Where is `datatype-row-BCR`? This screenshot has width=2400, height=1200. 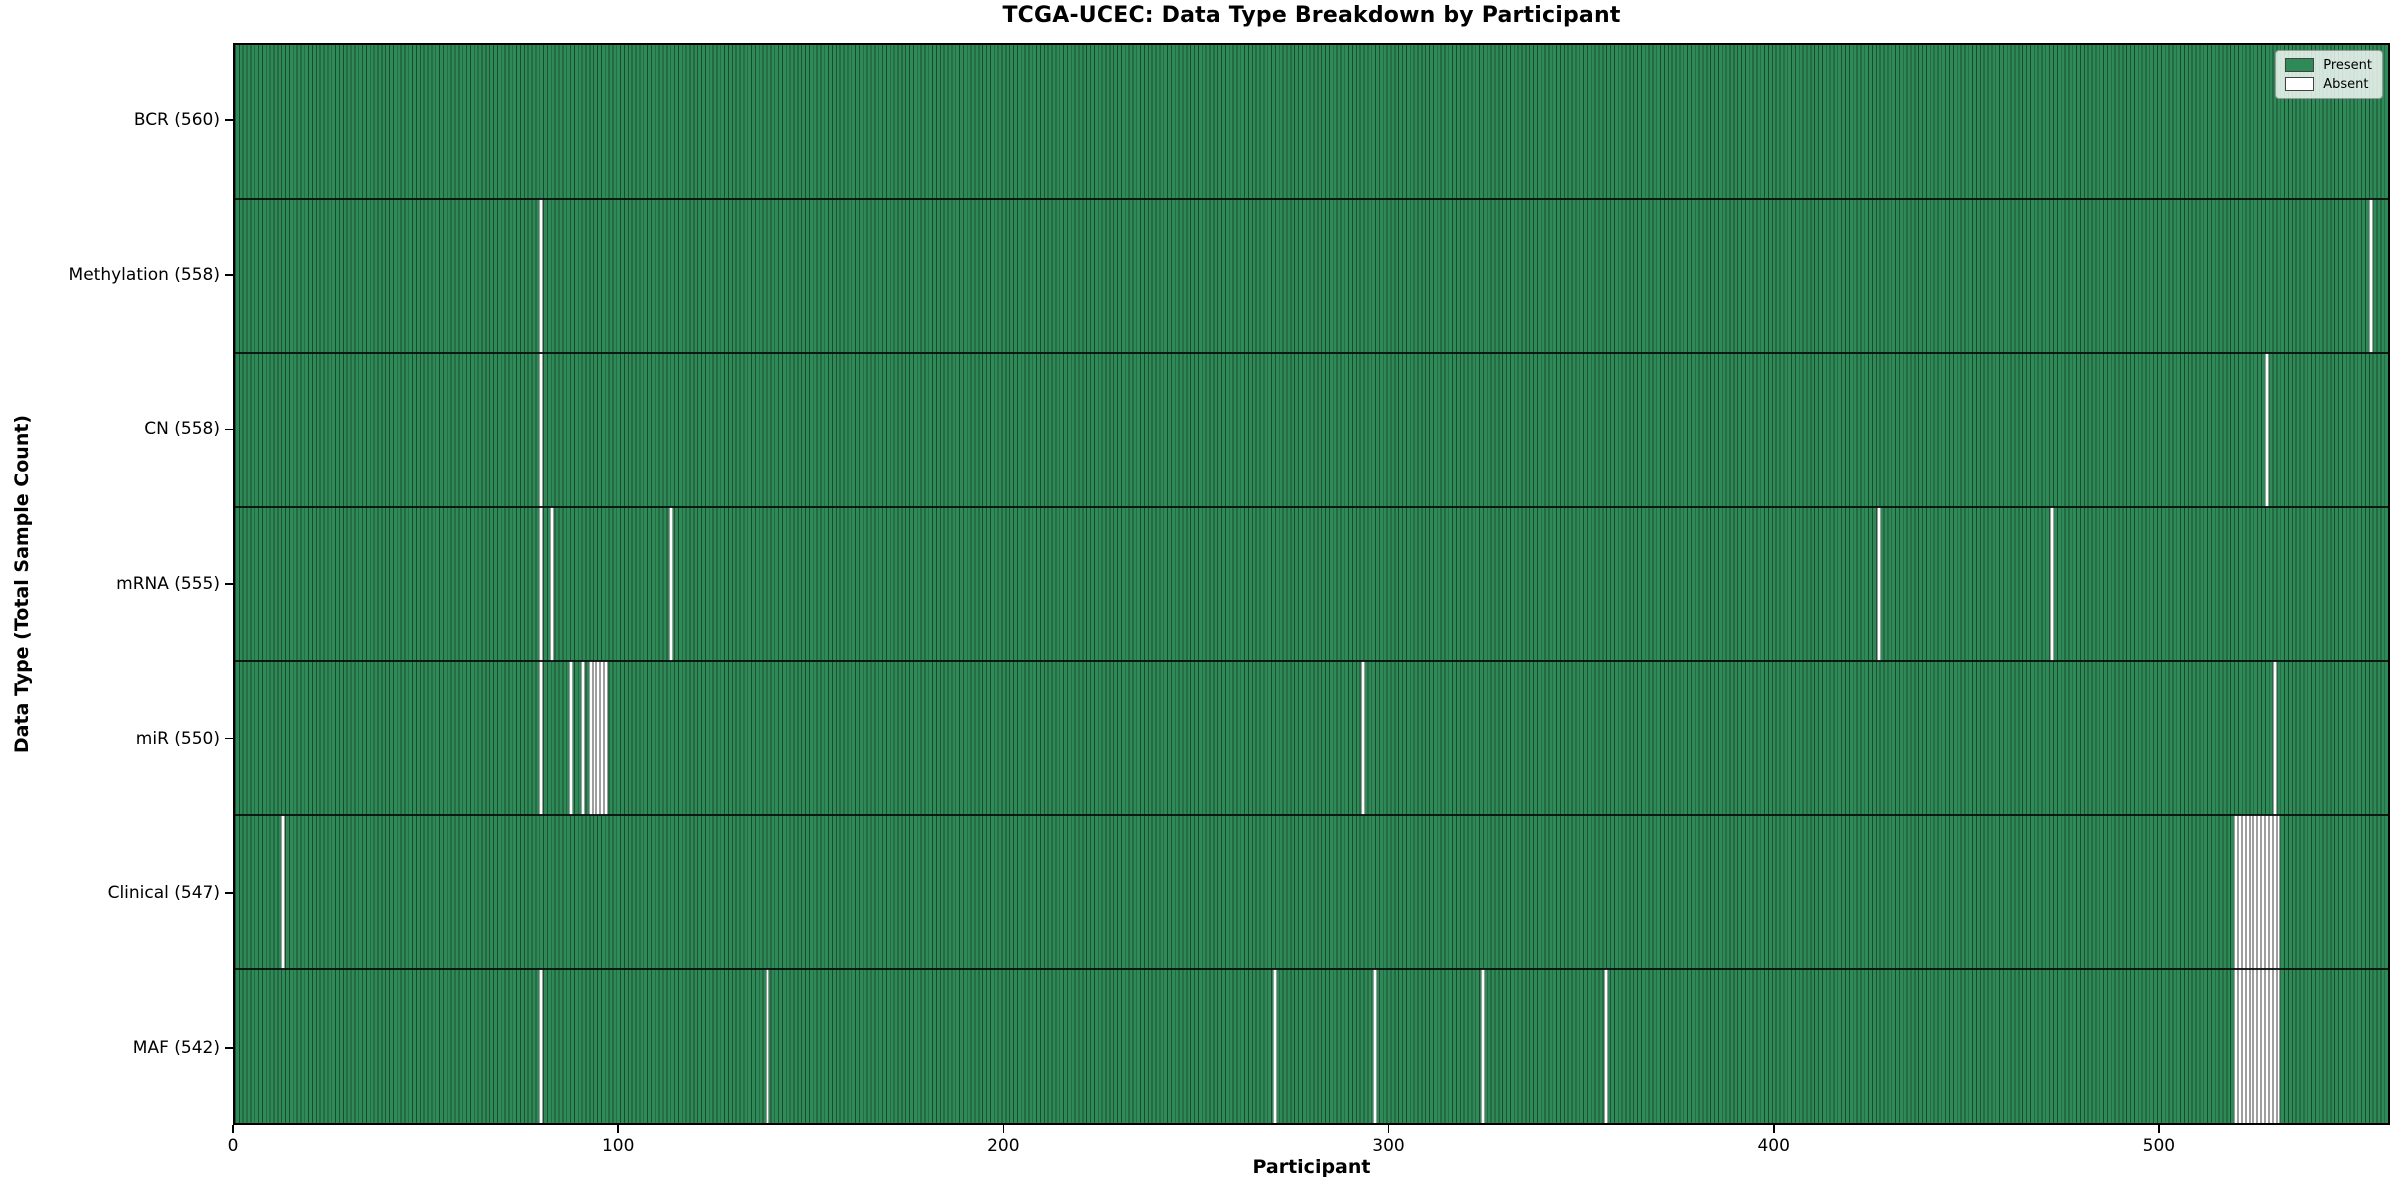 datatype-row-BCR is located at coordinates (1311, 122).